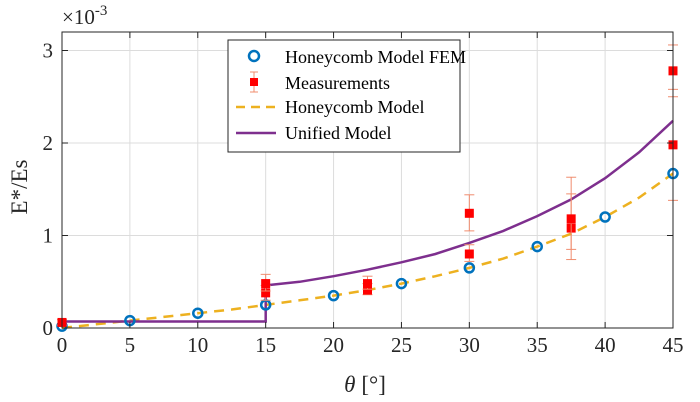 Image resolution: width=700 pixels, height=402 pixels. Describe the element at coordinates (197, 345) in the screenshot. I see `x-tick-label: 10` at that location.